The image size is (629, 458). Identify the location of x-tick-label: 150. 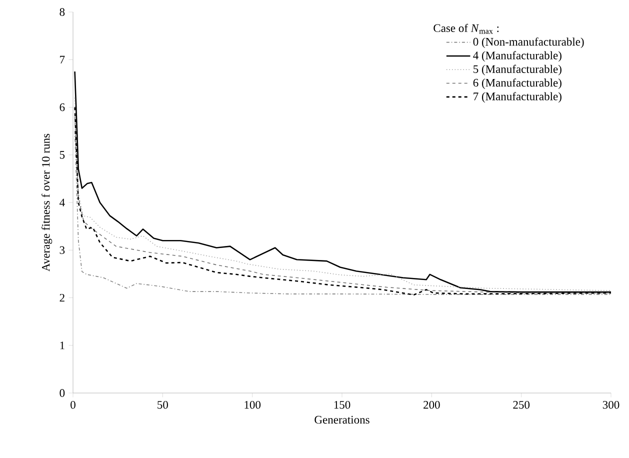
(342, 404).